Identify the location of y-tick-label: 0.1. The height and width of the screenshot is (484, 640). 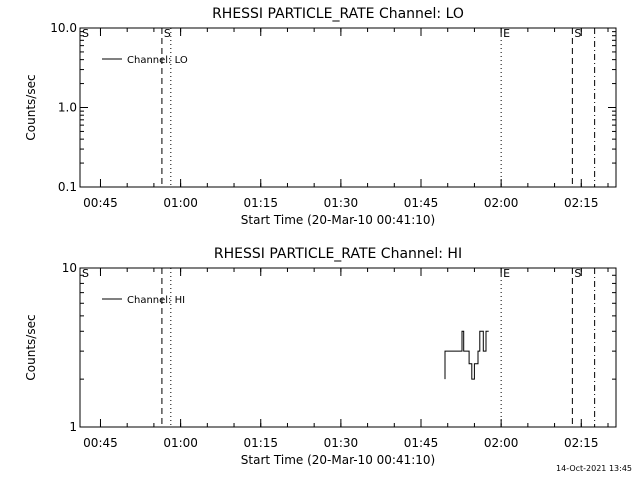
(67, 187).